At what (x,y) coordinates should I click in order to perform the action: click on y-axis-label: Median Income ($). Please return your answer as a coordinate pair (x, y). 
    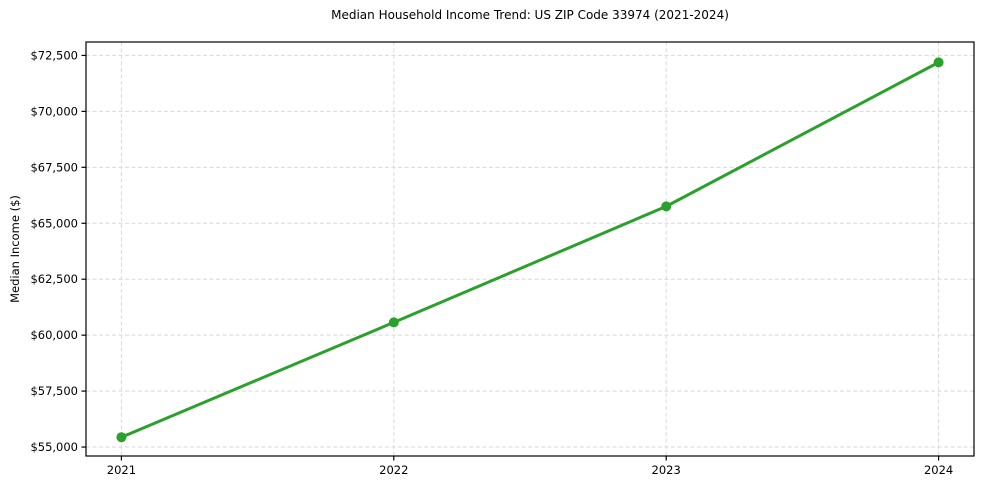
    Looking at the image, I should click on (15, 249).